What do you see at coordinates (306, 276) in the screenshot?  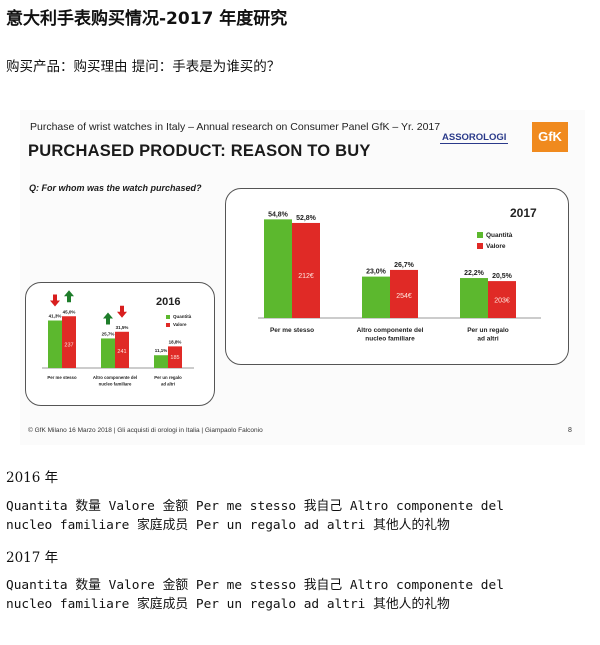 I see `bar-value-label-0: 212€` at bounding box center [306, 276].